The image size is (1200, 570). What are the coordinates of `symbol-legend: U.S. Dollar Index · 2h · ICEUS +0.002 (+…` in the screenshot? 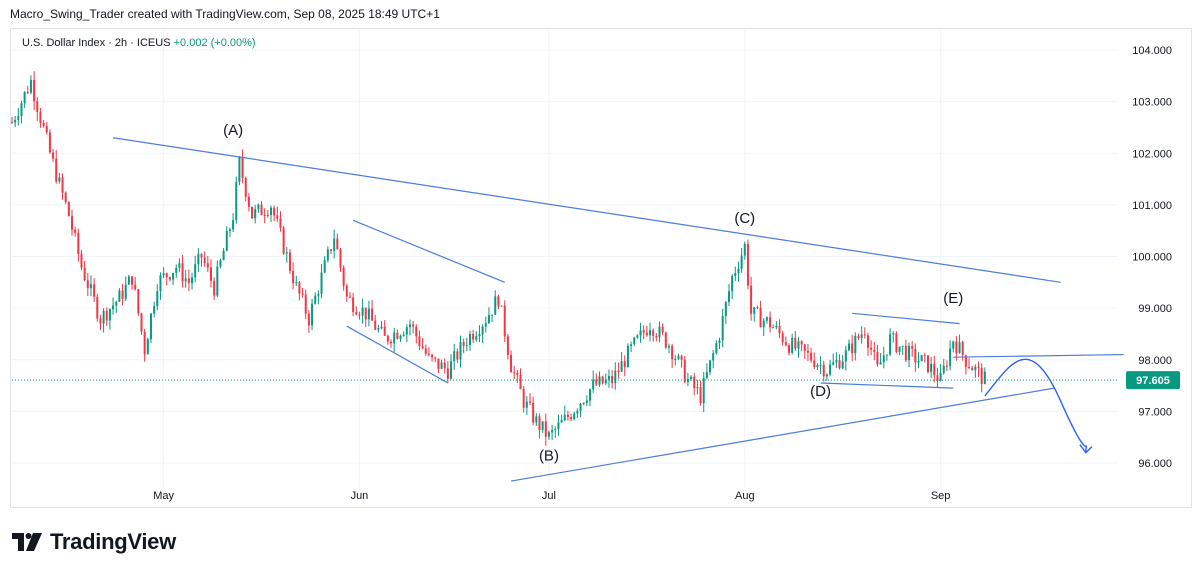 It's located at (139, 43).